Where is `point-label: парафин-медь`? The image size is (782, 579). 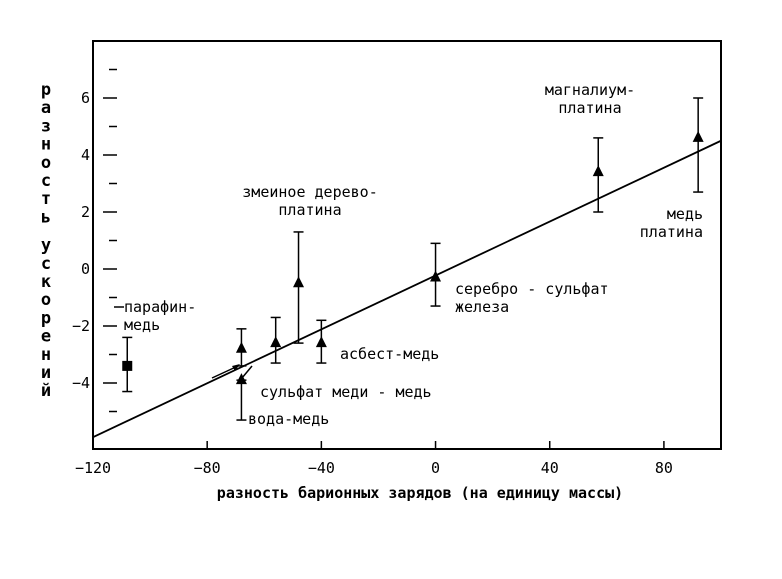 point-label: парафин-медь is located at coordinates (160, 316).